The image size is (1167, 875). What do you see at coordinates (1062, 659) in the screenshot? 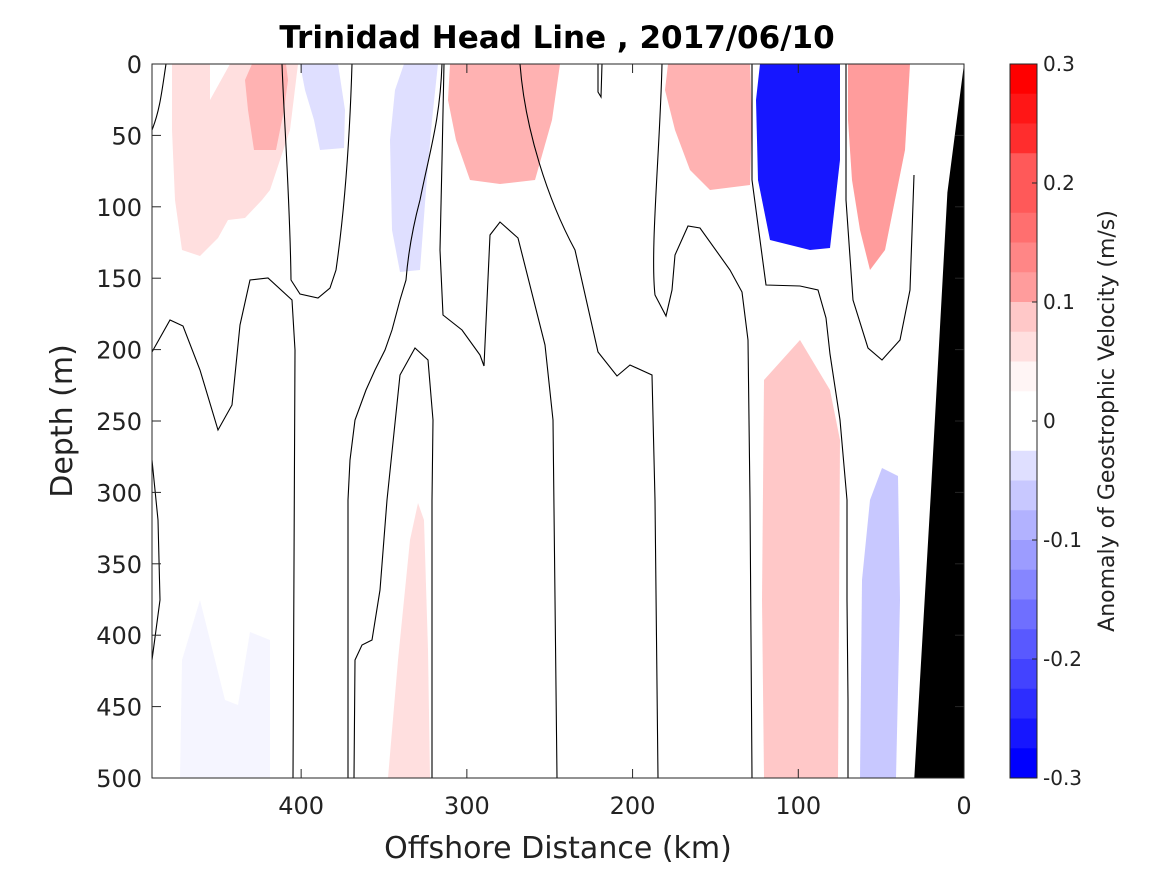
I see `colorbar-tick-label: -0.2` at bounding box center [1062, 659].